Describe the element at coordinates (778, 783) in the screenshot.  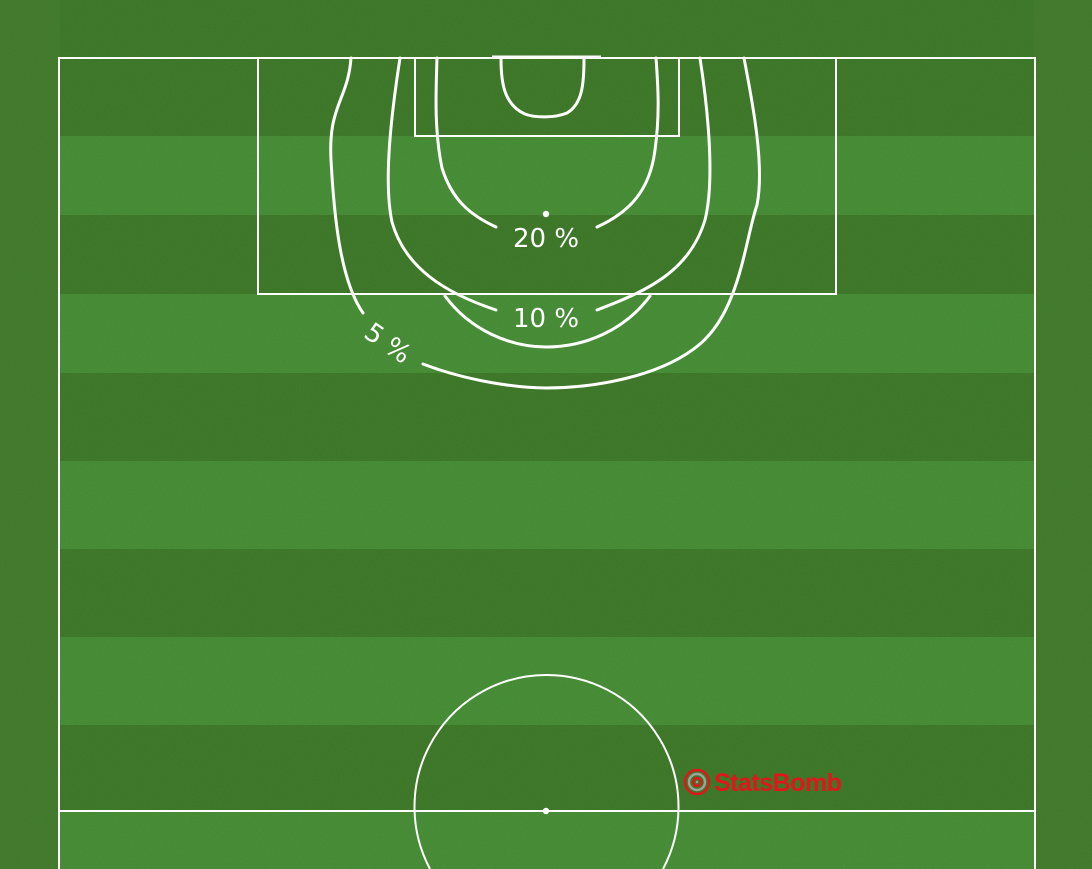
I see `statsbomb-wordmark: StatsBomb` at that location.